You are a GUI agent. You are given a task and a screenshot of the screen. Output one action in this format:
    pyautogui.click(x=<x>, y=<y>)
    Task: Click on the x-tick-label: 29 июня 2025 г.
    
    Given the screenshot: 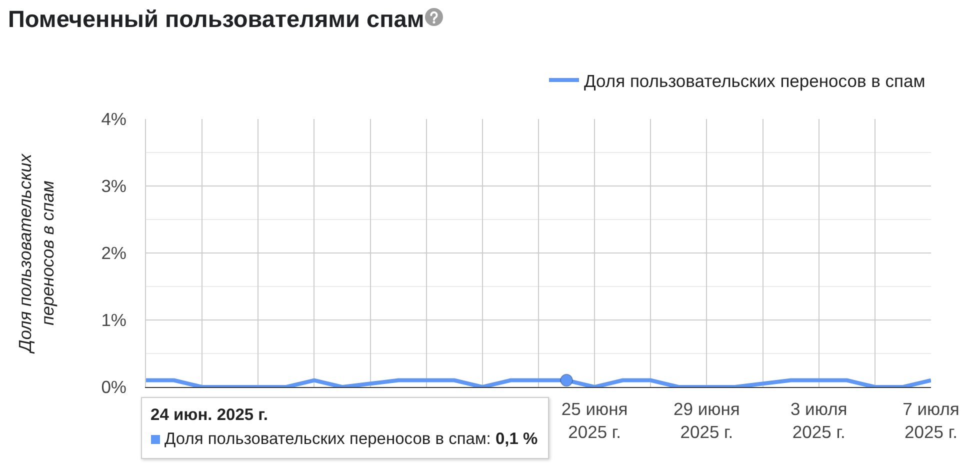 What is the action you would take?
    pyautogui.click(x=707, y=420)
    